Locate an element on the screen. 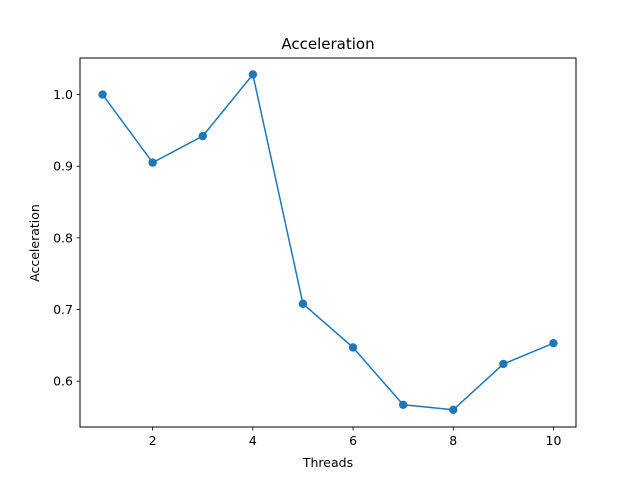  x-tick-label: 8 is located at coordinates (453, 440).